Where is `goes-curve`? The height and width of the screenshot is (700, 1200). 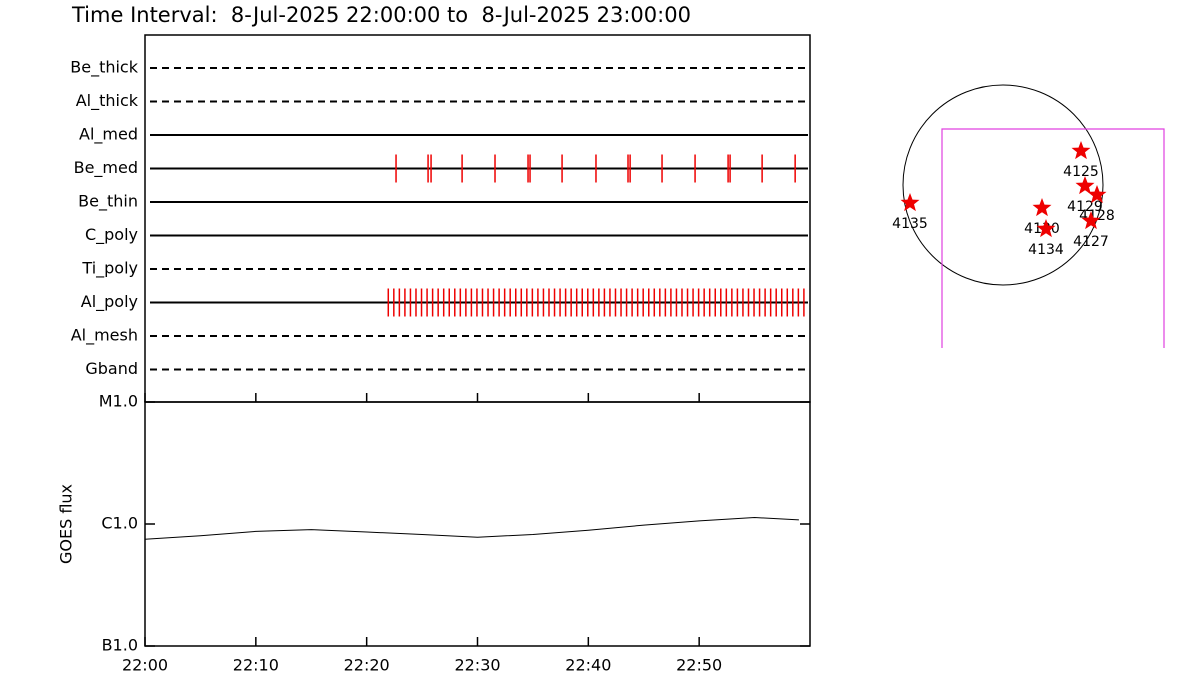 goes-curve is located at coordinates (471, 528).